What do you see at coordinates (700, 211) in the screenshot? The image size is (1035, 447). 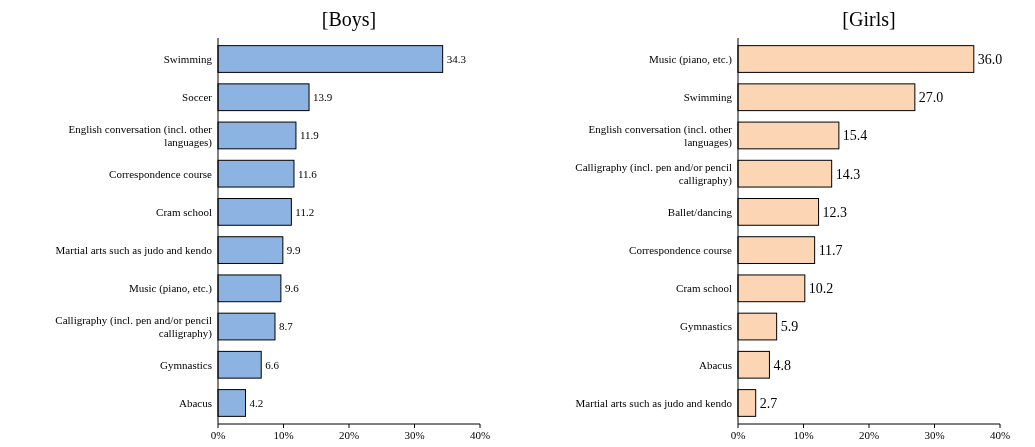 I see `y-tick-label: Ballet/dancing` at bounding box center [700, 211].